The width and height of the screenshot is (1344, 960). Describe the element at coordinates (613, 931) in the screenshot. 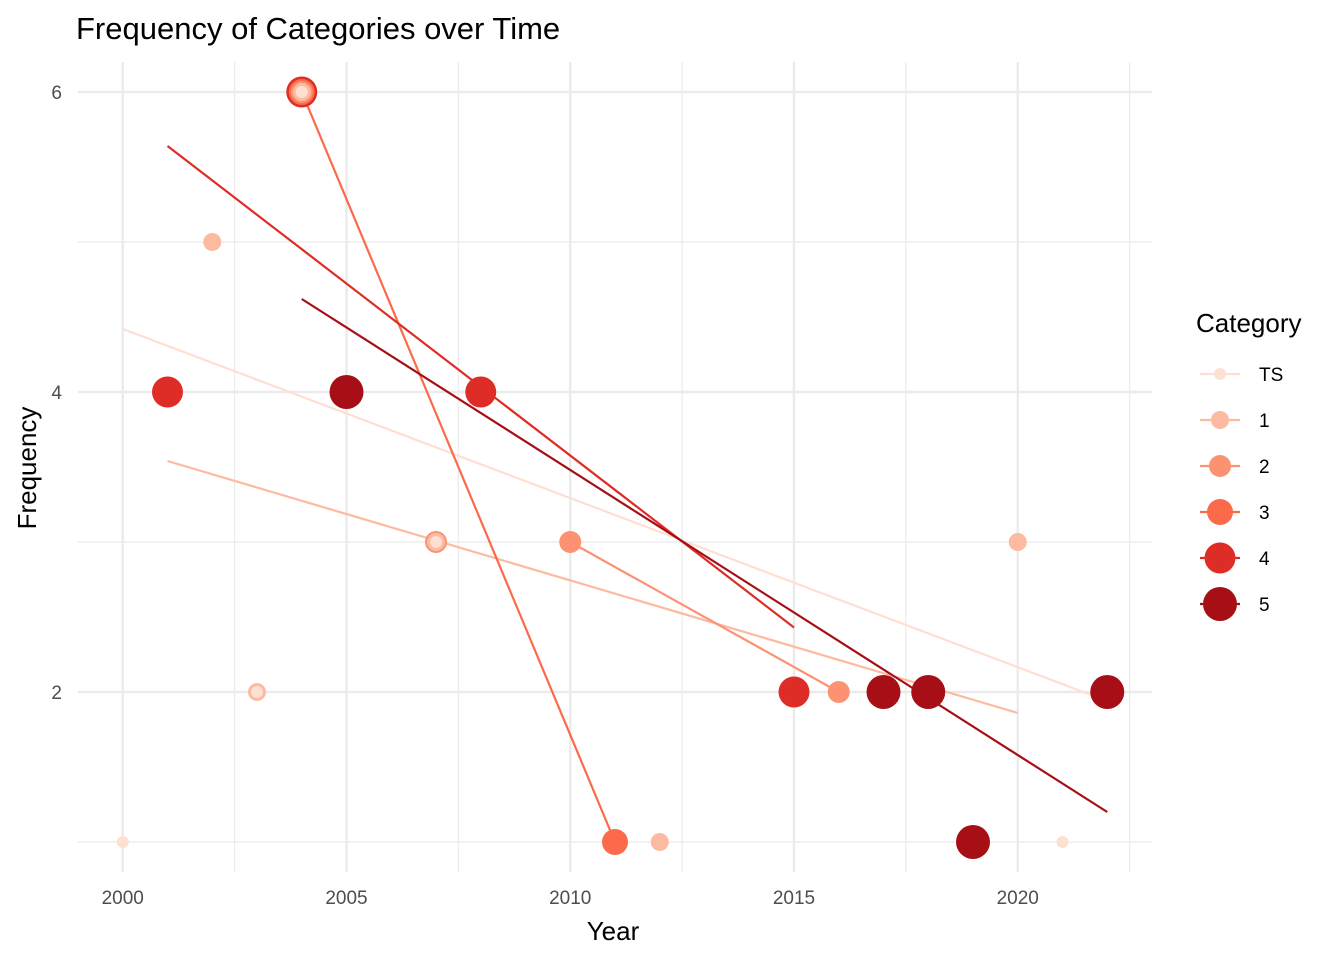

I see `x-axis-title: Year` at that location.